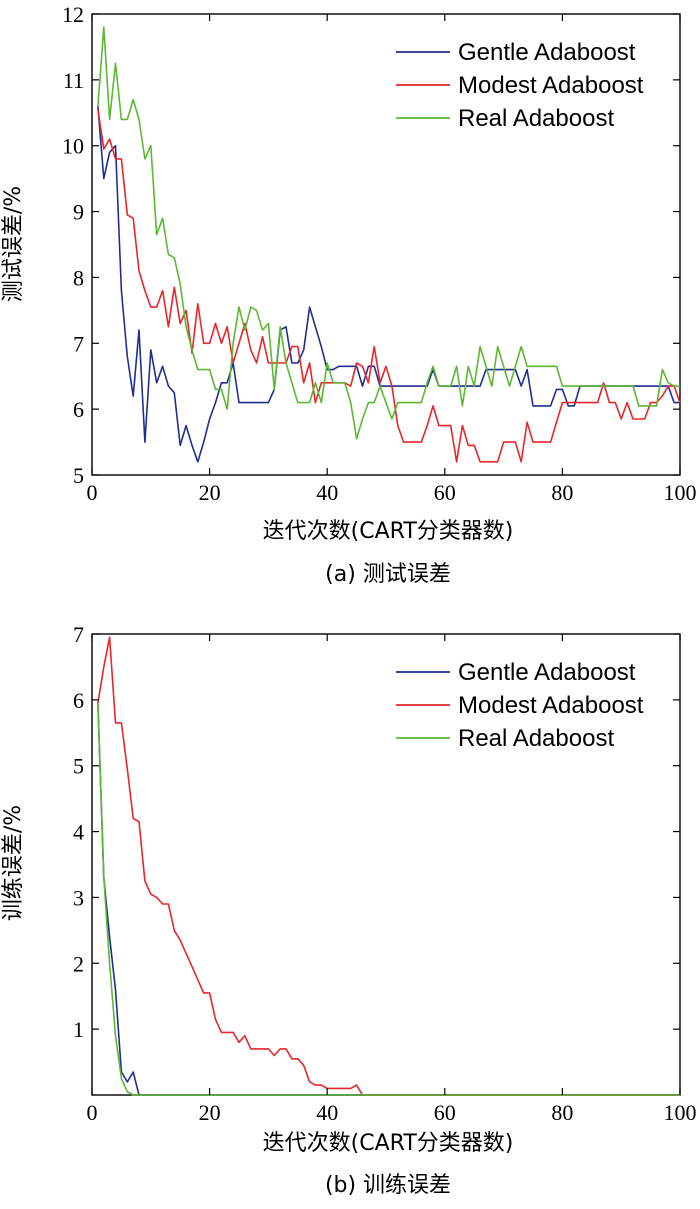 This screenshot has height=1209, width=700. I want to click on y-tick-label: 4, so click(78, 832).